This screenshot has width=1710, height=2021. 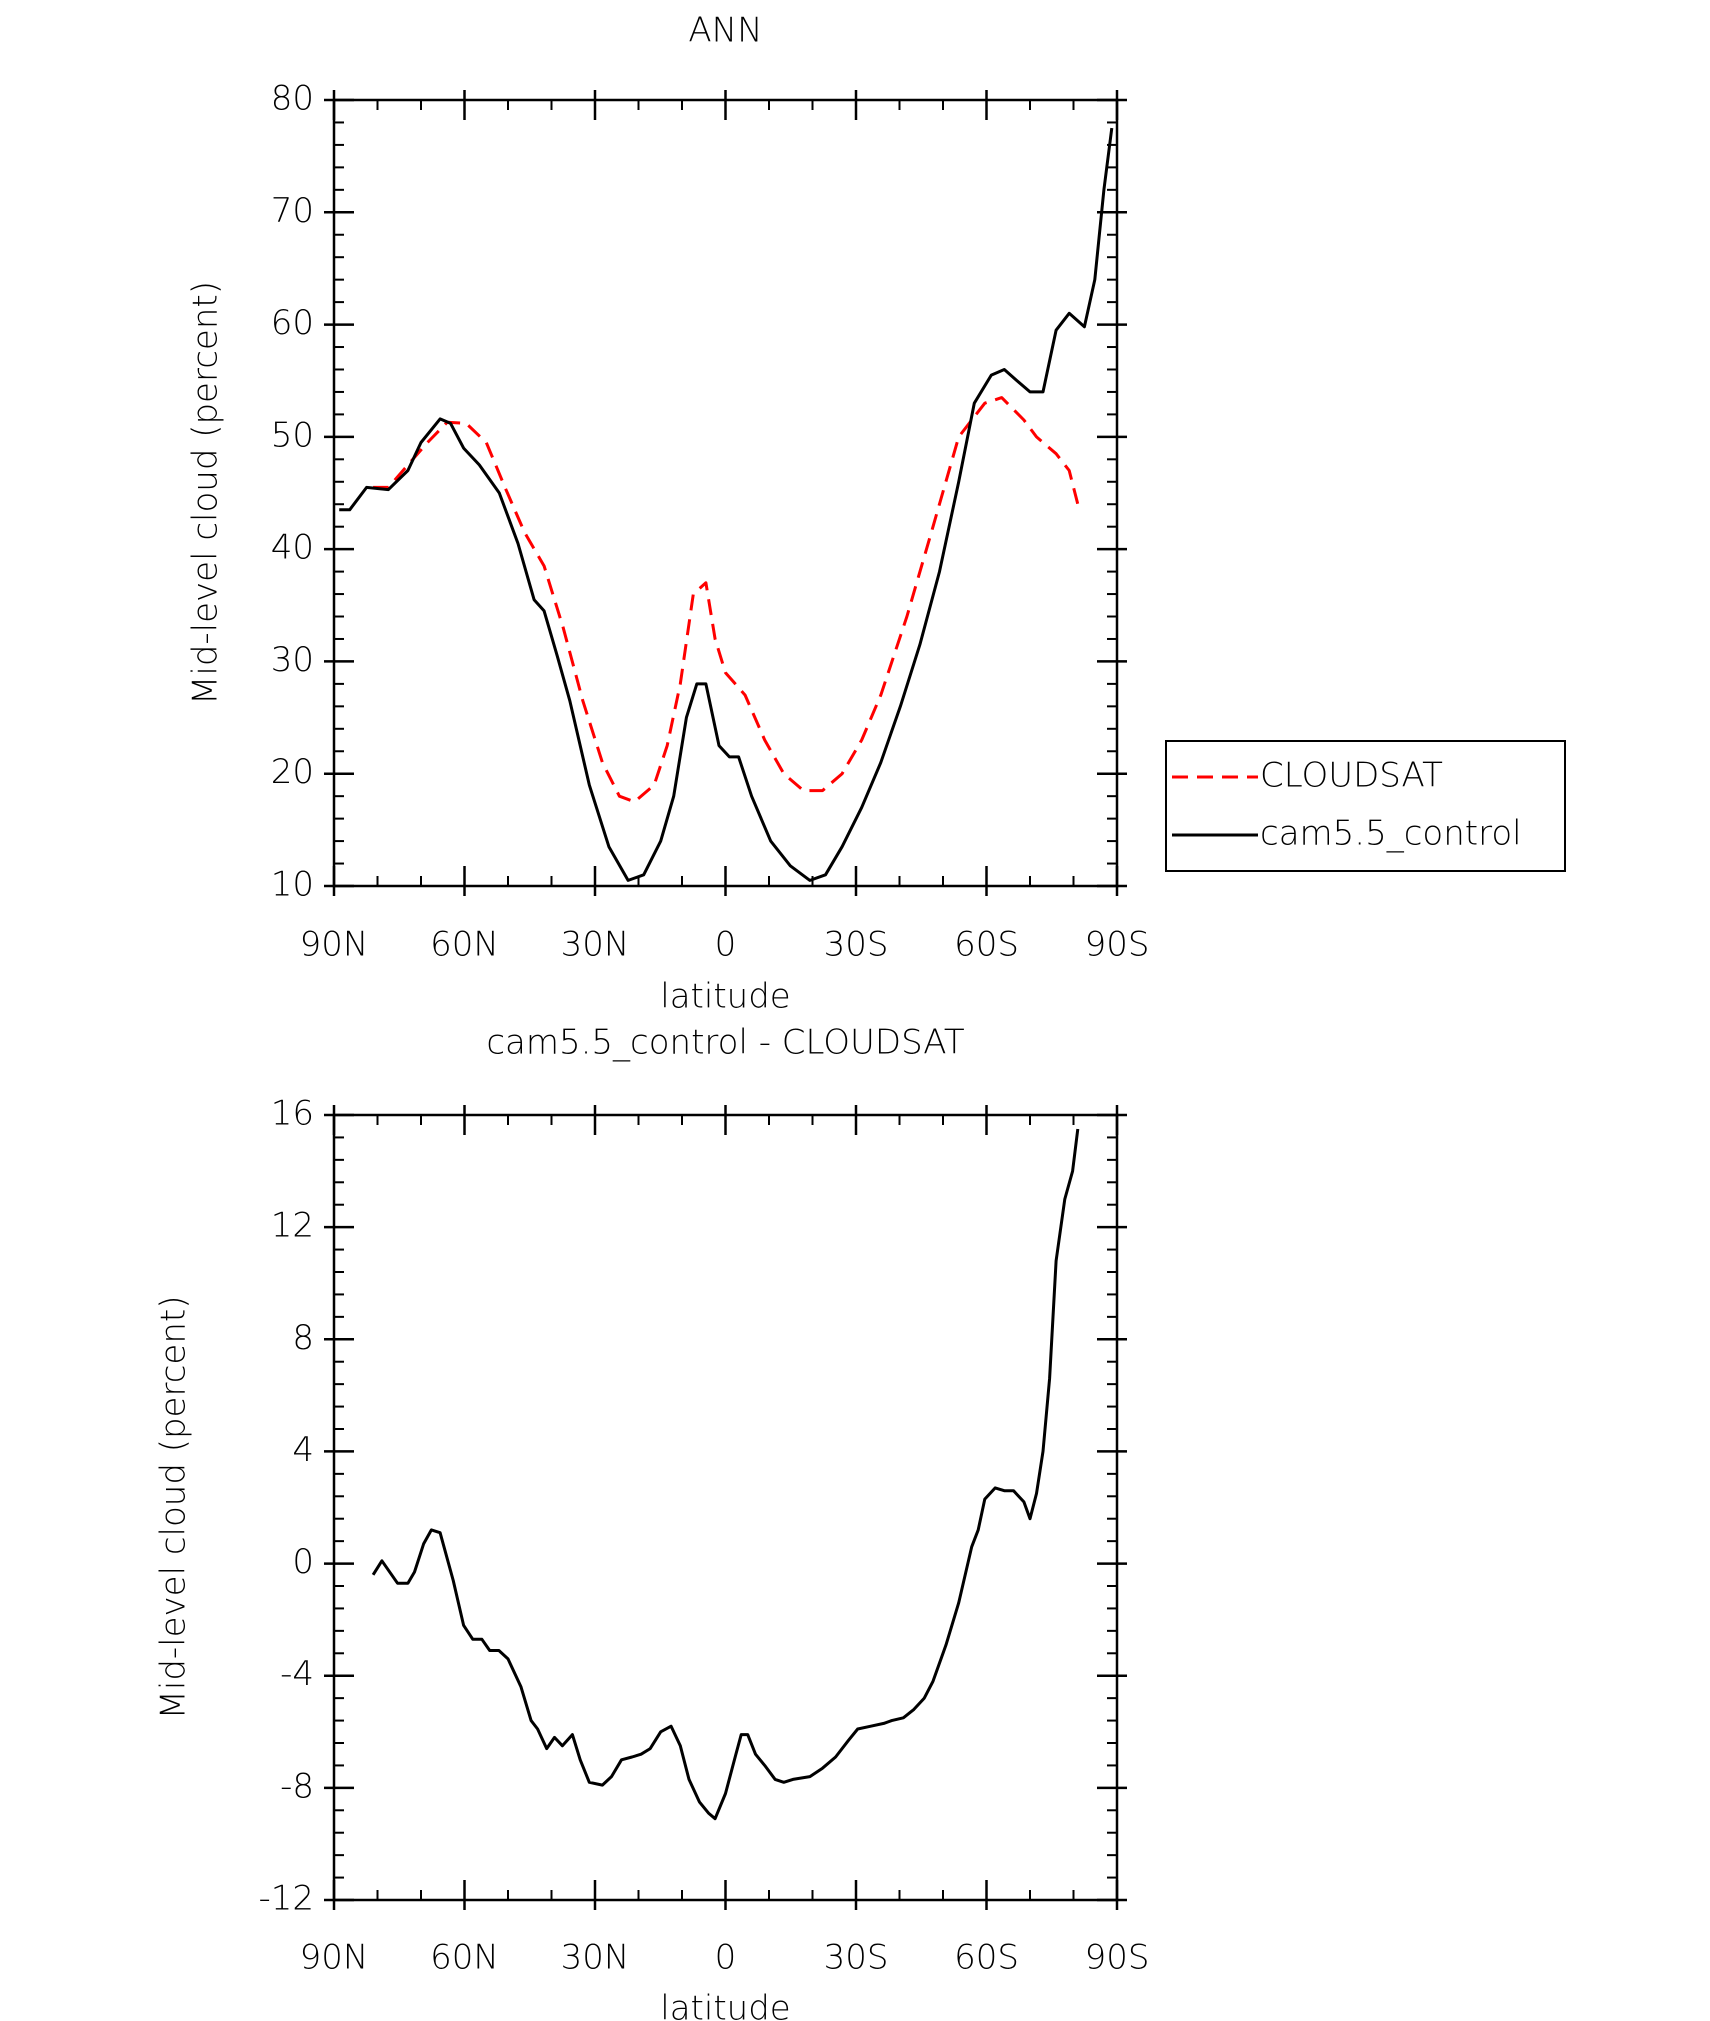 I want to click on y-tick-label: 60, so click(x=292, y=323).